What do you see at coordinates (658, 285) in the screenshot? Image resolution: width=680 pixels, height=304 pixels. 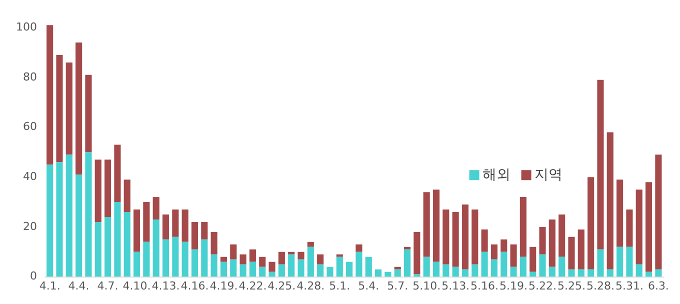 I see `x-tick-label: 6.3.` at bounding box center [658, 285].